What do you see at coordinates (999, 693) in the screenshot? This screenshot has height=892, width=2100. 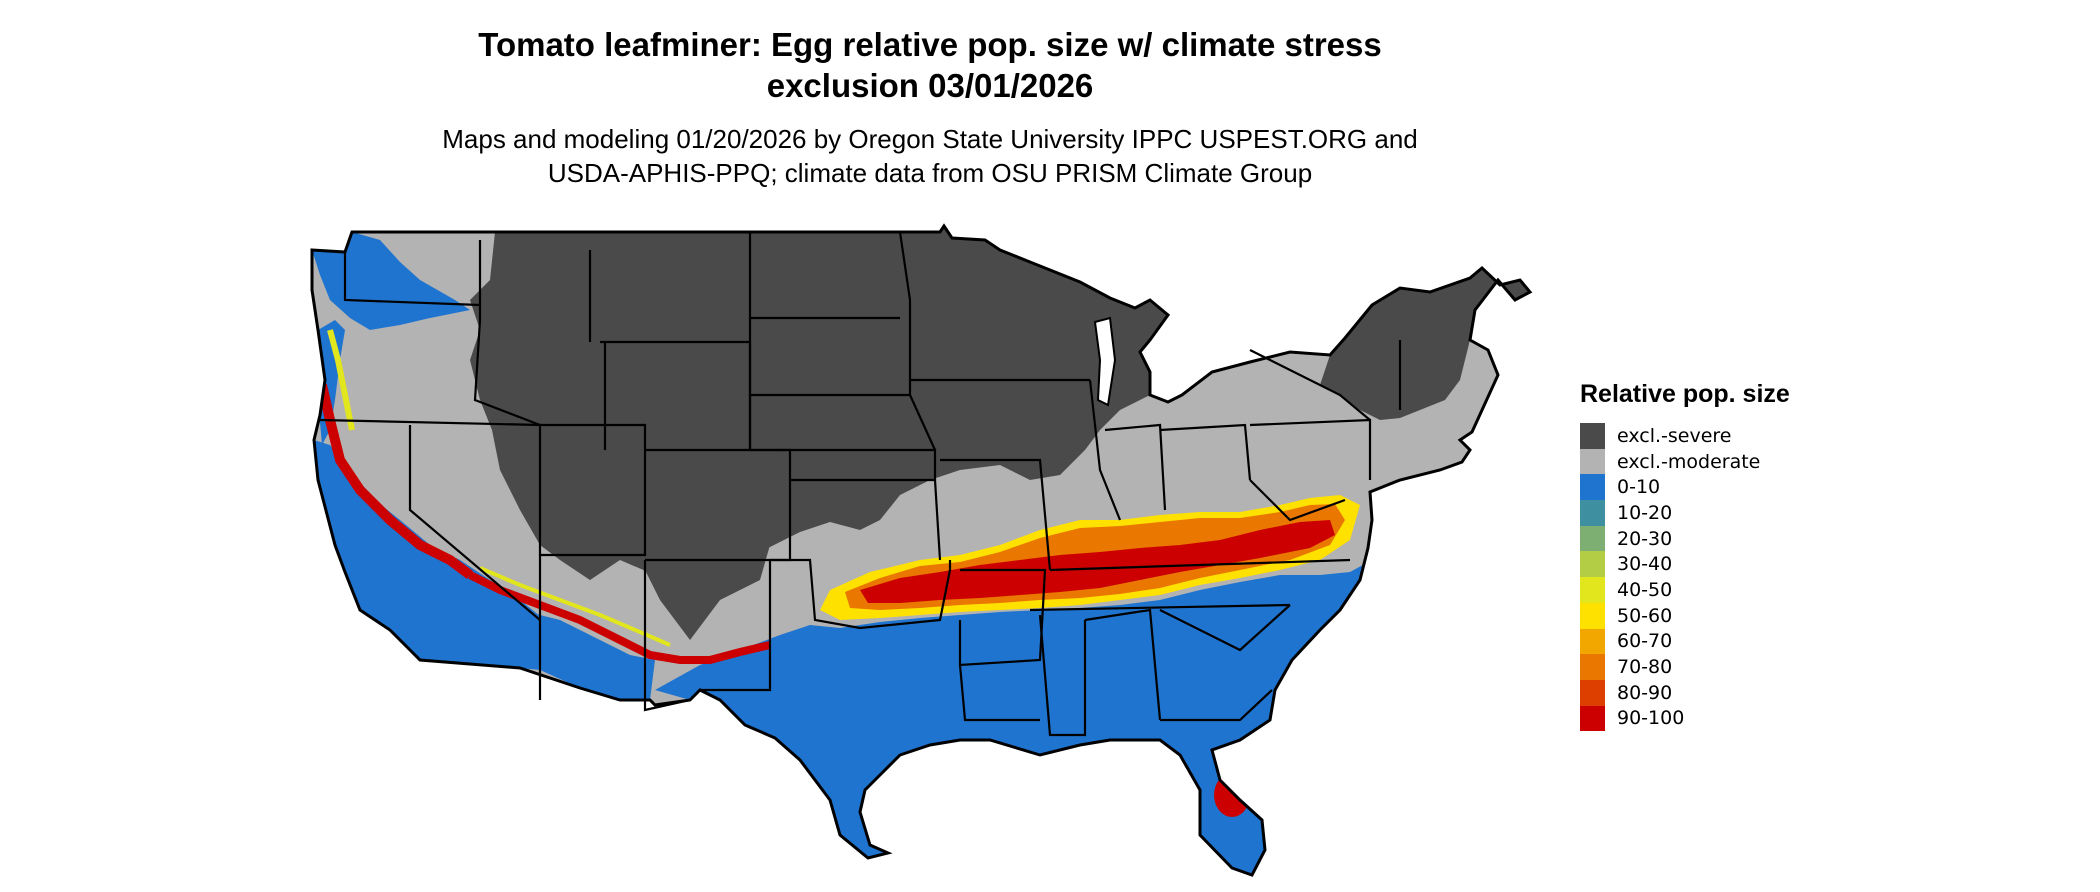 I see `border-la` at bounding box center [999, 693].